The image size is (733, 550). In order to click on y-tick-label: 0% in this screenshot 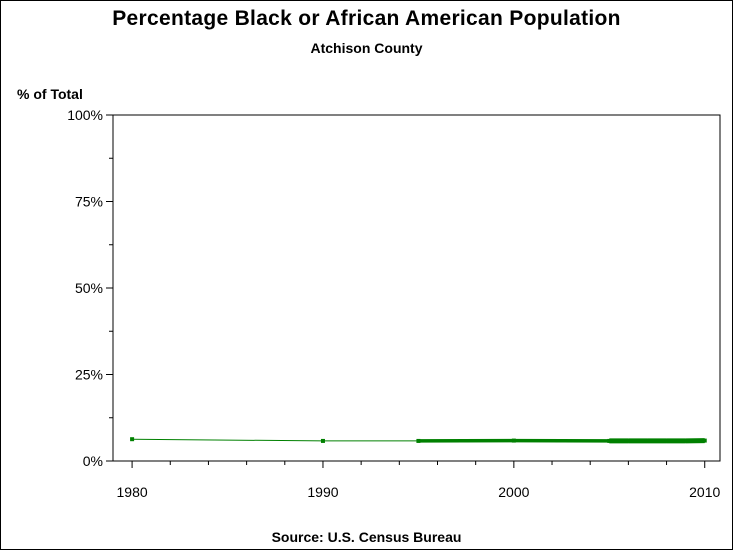, I will do `click(93, 461)`.